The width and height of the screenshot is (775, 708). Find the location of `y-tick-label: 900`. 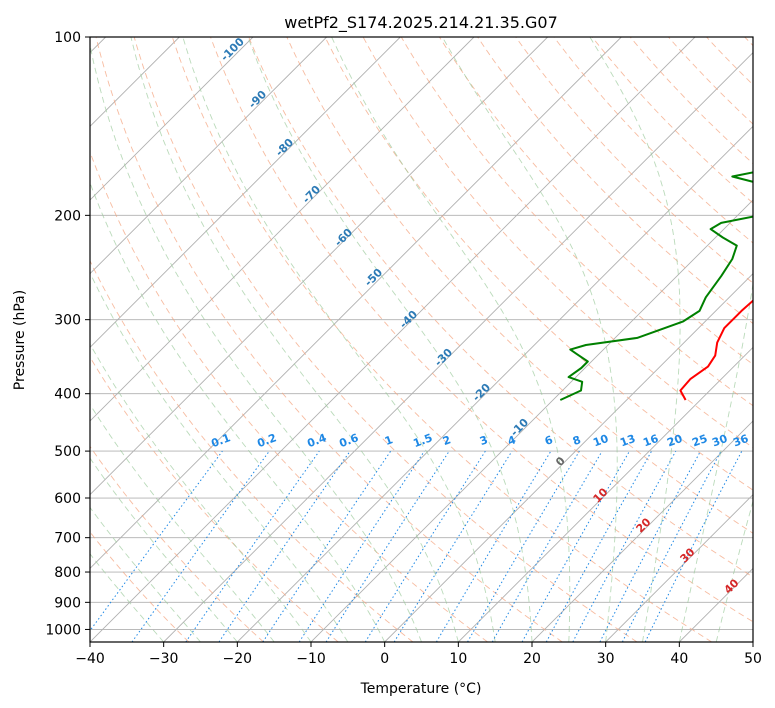

y-tick-label: 900 is located at coordinates (67, 603).